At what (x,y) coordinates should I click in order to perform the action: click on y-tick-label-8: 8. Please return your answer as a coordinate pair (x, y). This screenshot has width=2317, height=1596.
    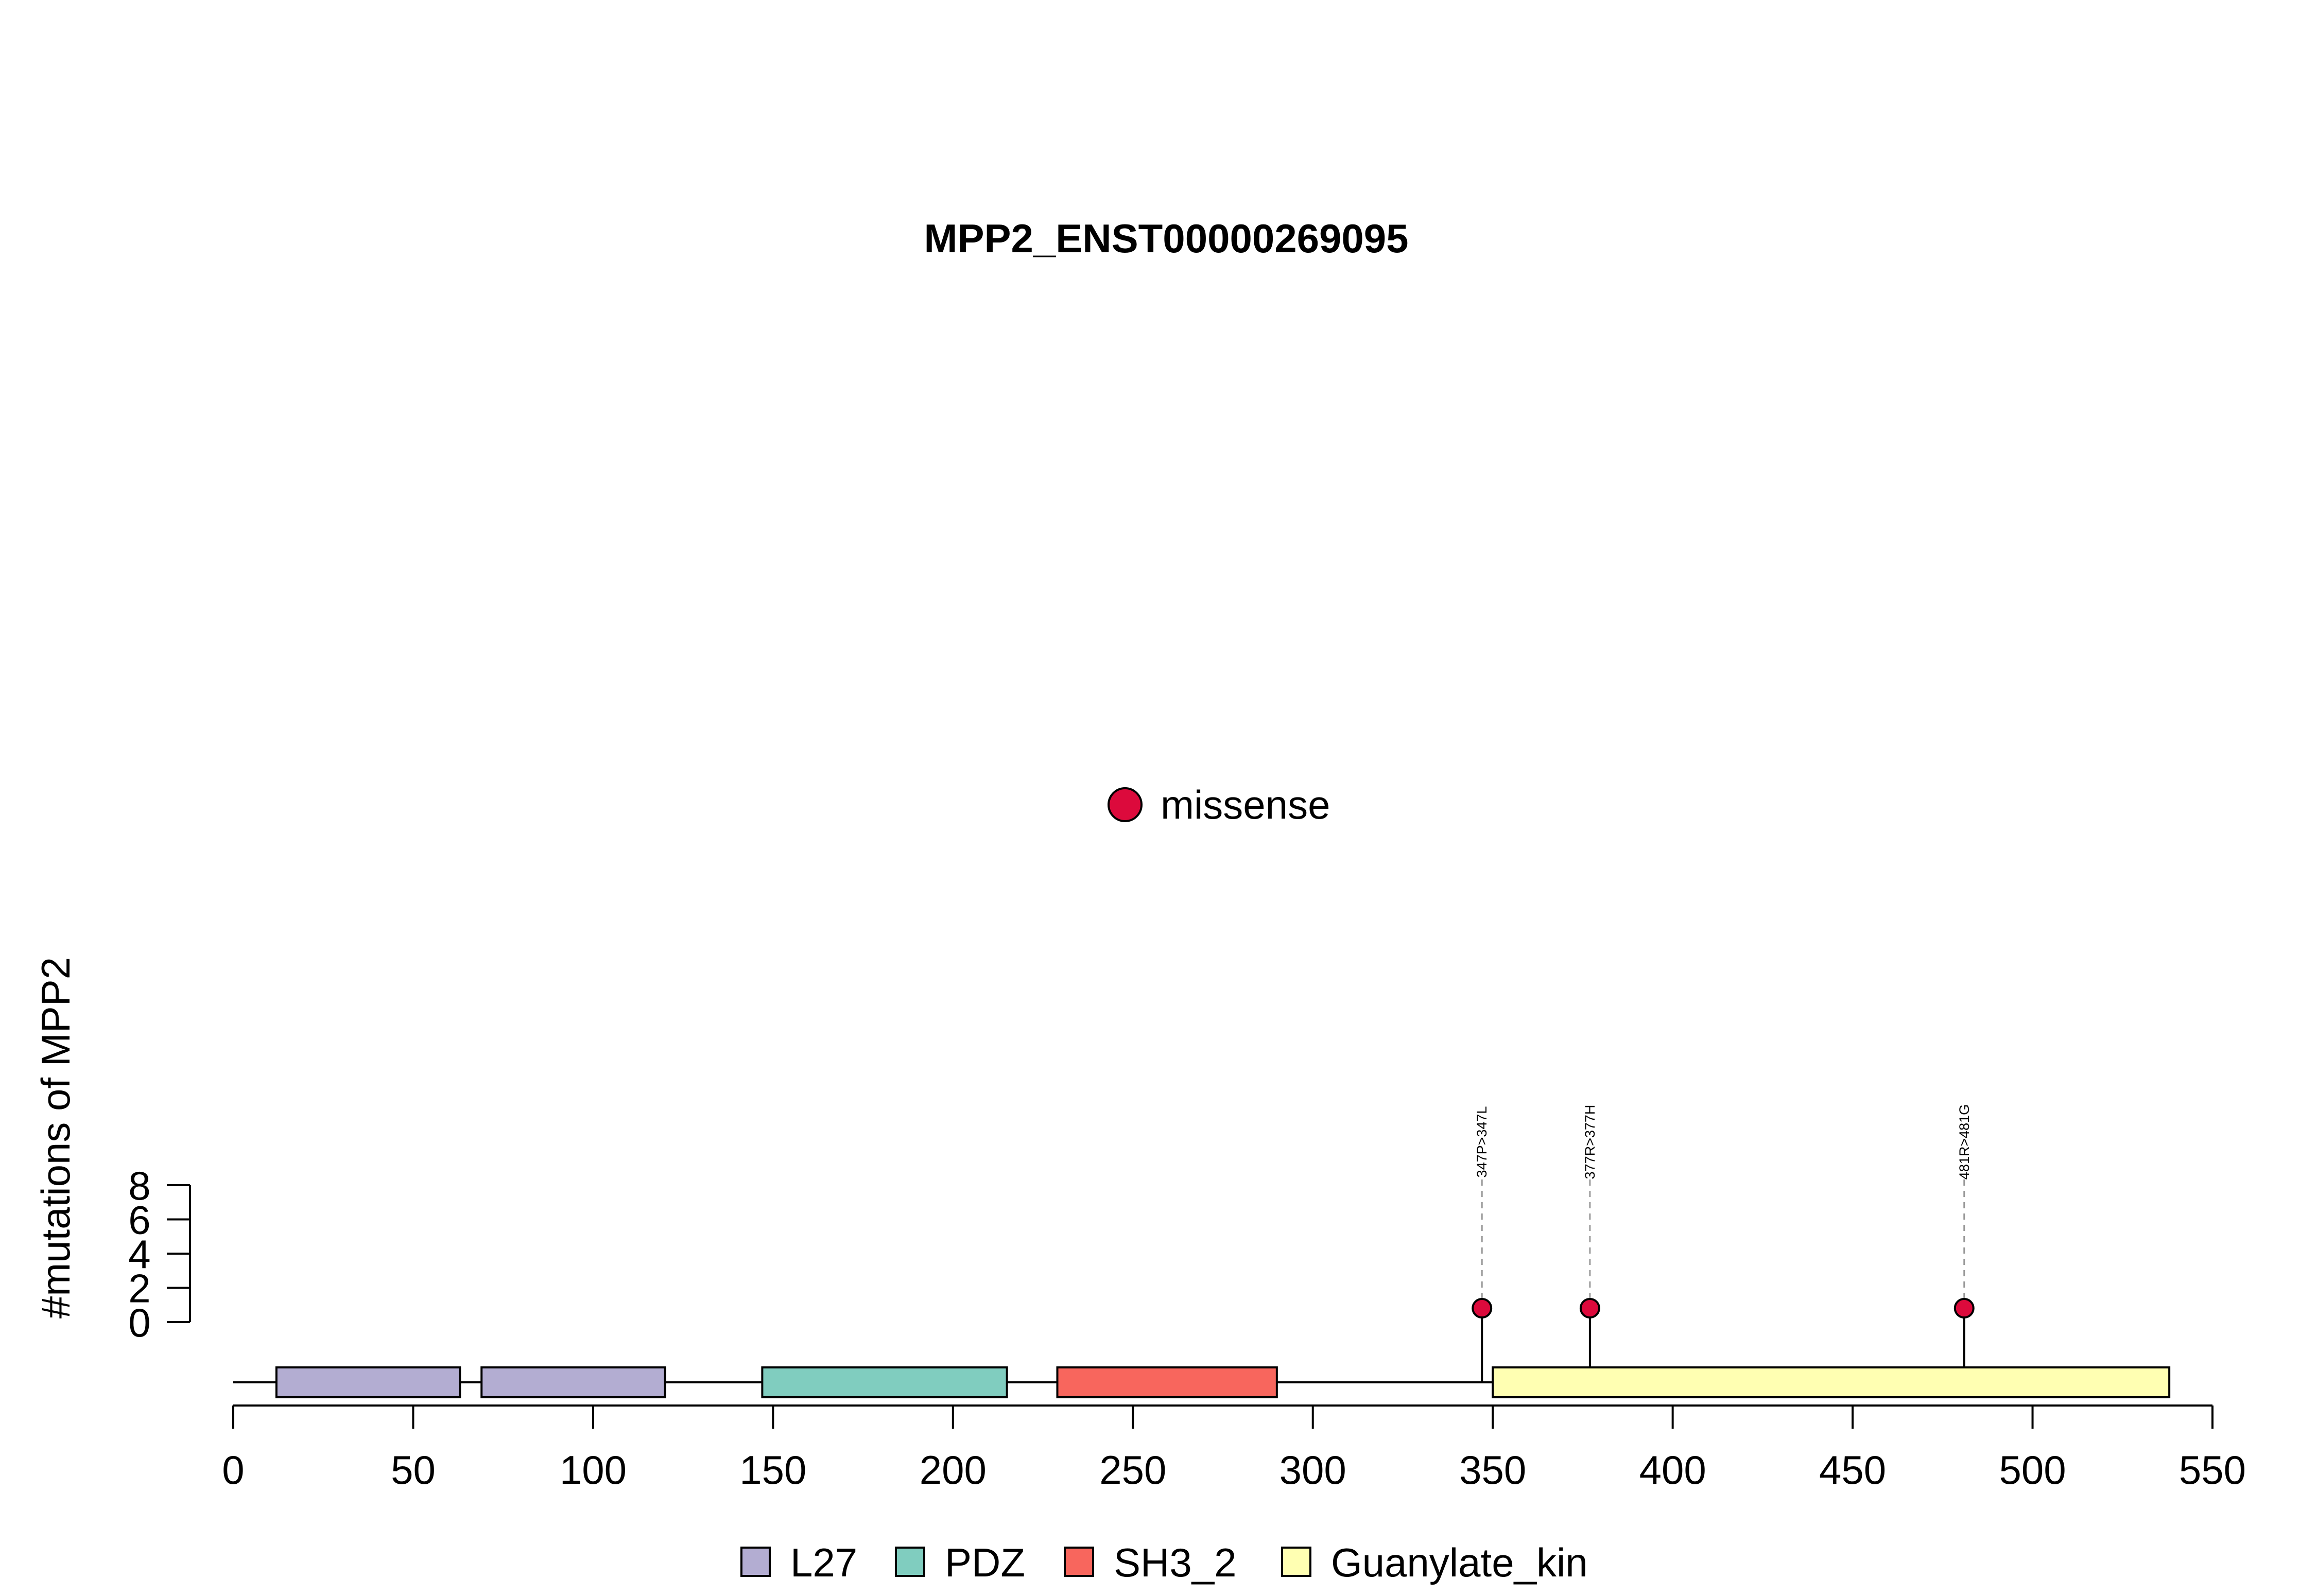
    Looking at the image, I should click on (139, 1185).